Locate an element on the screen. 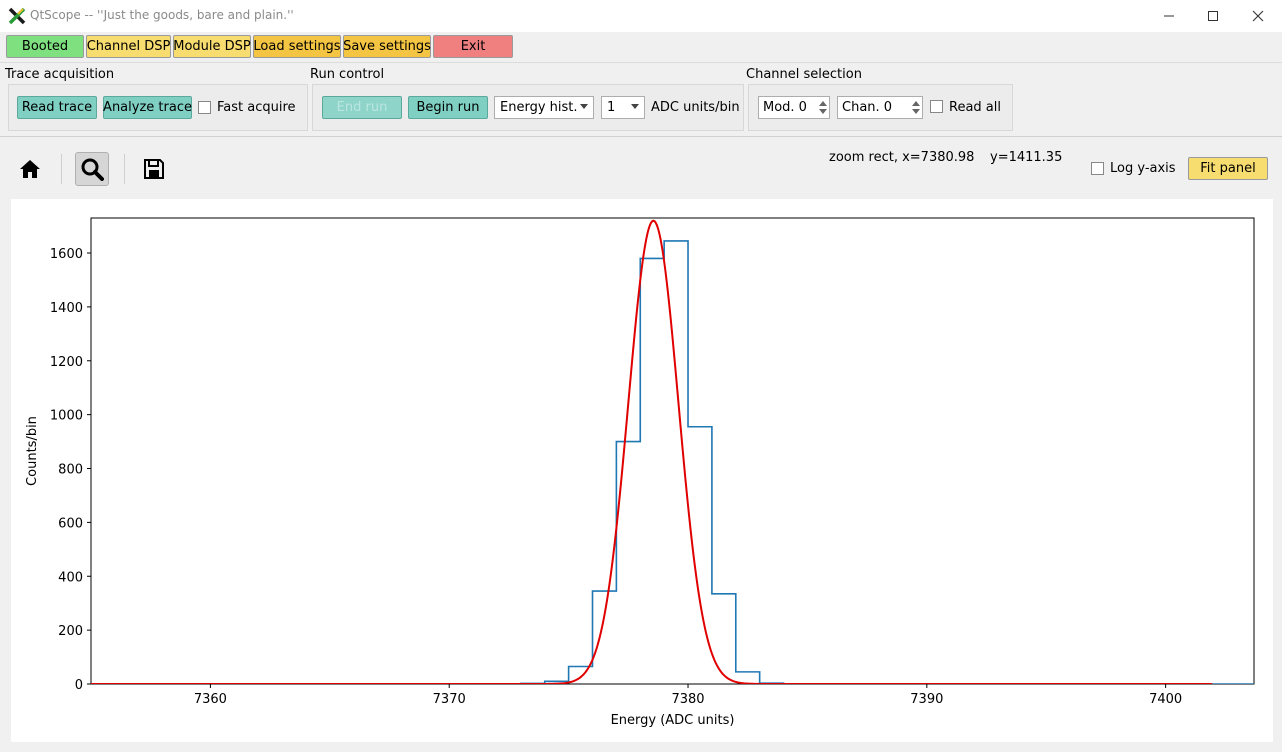 The image size is (1282, 752). title-bar is located at coordinates (641, 16).